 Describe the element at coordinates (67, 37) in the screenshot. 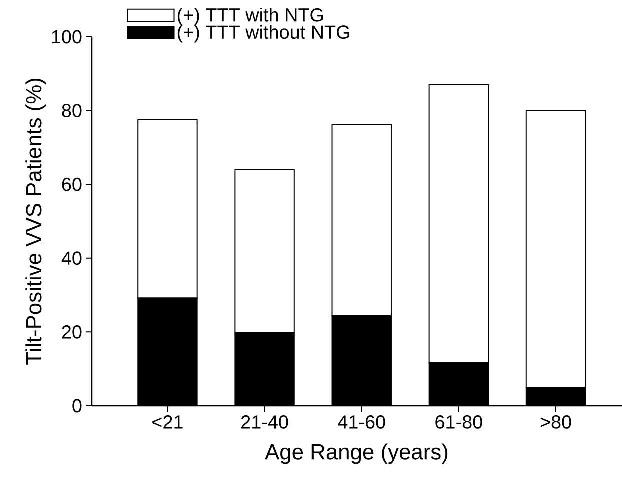

I see `y-tick-label: 100` at that location.